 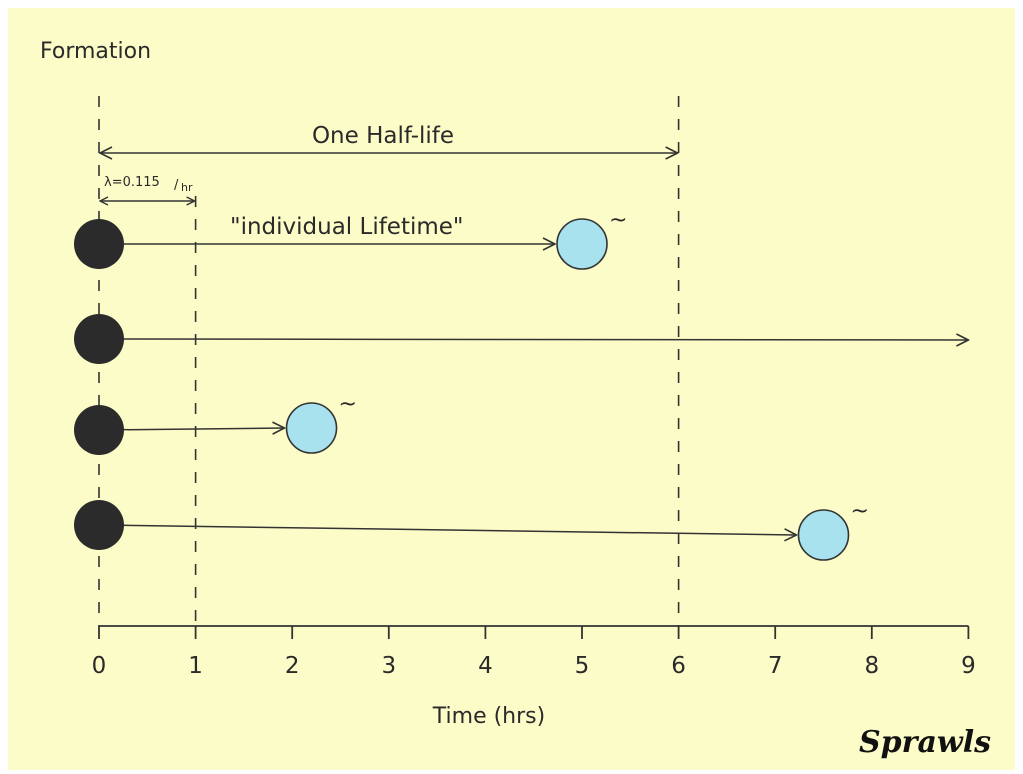 I want to click on half-life-label: One Half-life, so click(x=383, y=136).